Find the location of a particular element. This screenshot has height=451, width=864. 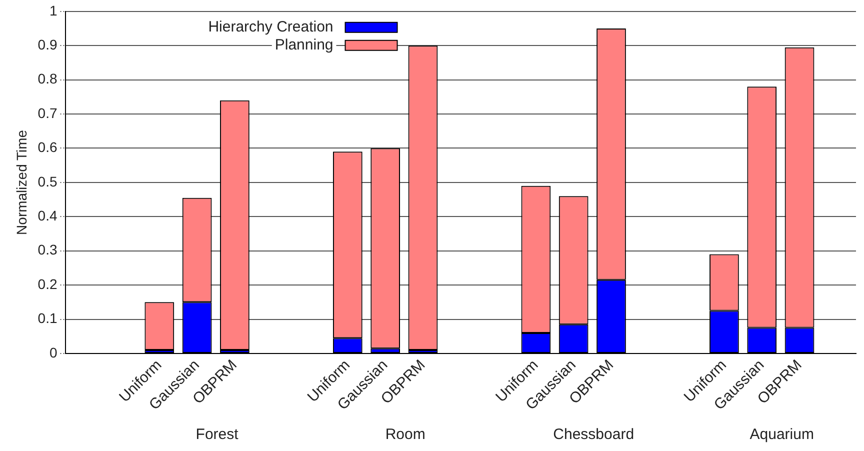

y-tick-label: 0.6 is located at coordinates (48, 147).